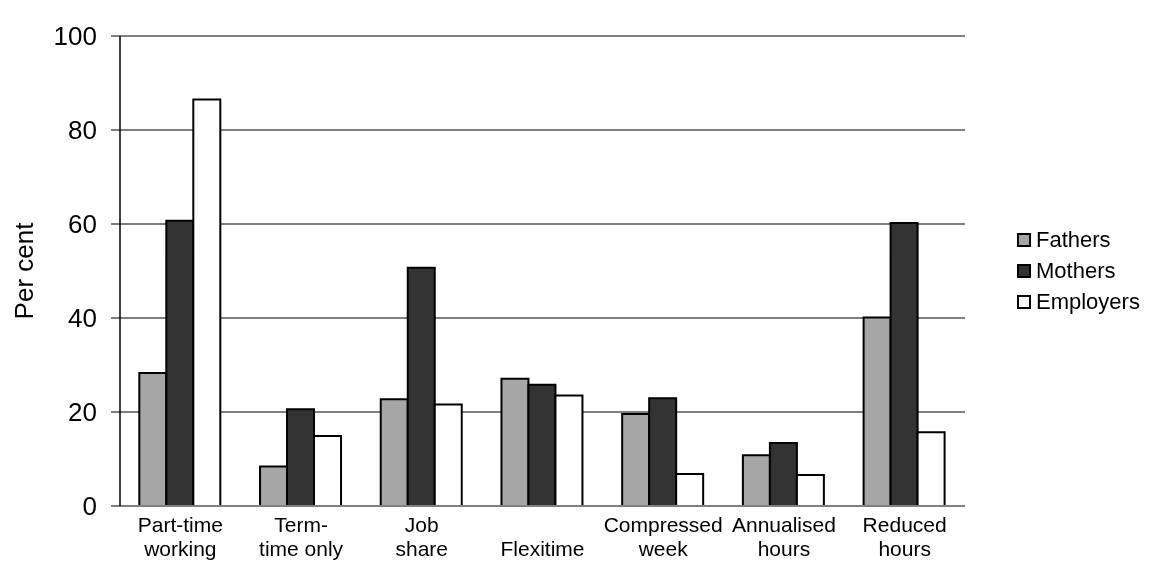 This screenshot has width=1149, height=570. Describe the element at coordinates (301, 536) in the screenshot. I see `x-tick-label: Term-time only` at that location.